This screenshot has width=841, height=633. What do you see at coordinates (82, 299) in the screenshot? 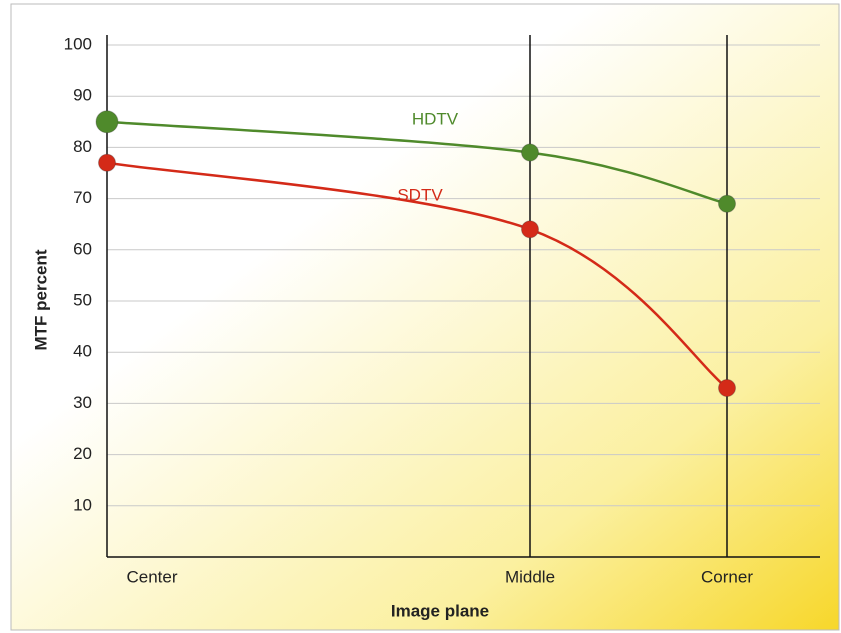
I see `y-tick-label: 50` at bounding box center [82, 299].